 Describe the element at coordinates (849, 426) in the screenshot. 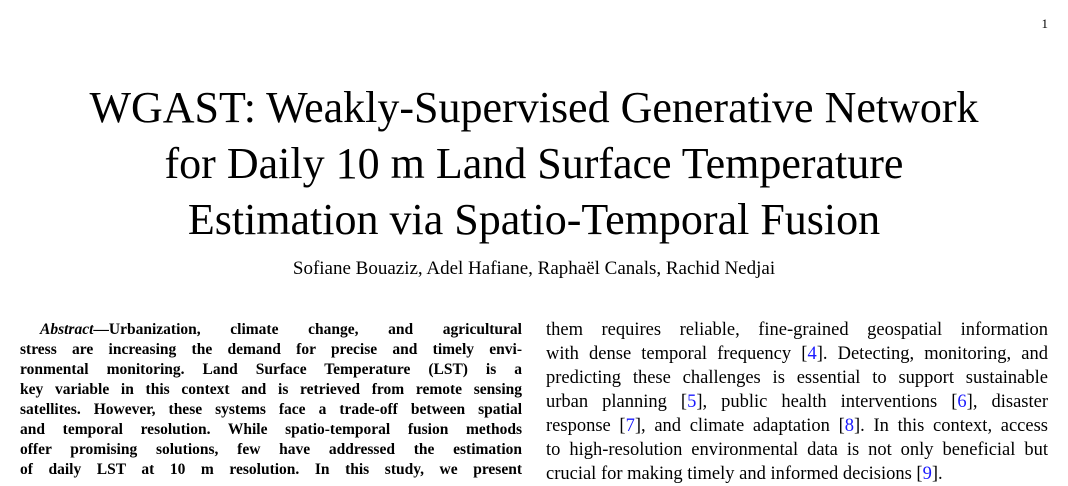

I see `citation-link: 8` at that location.